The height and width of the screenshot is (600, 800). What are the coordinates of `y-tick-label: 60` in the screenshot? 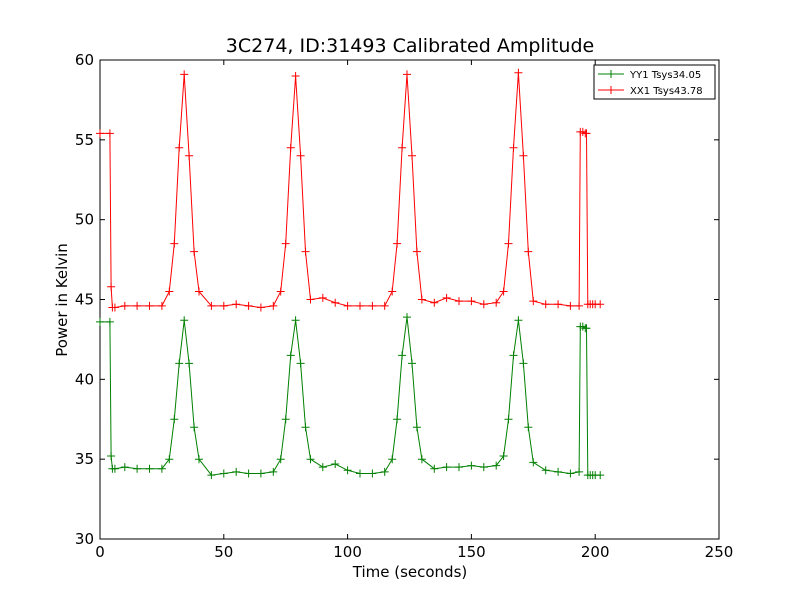 It's located at (84, 60).